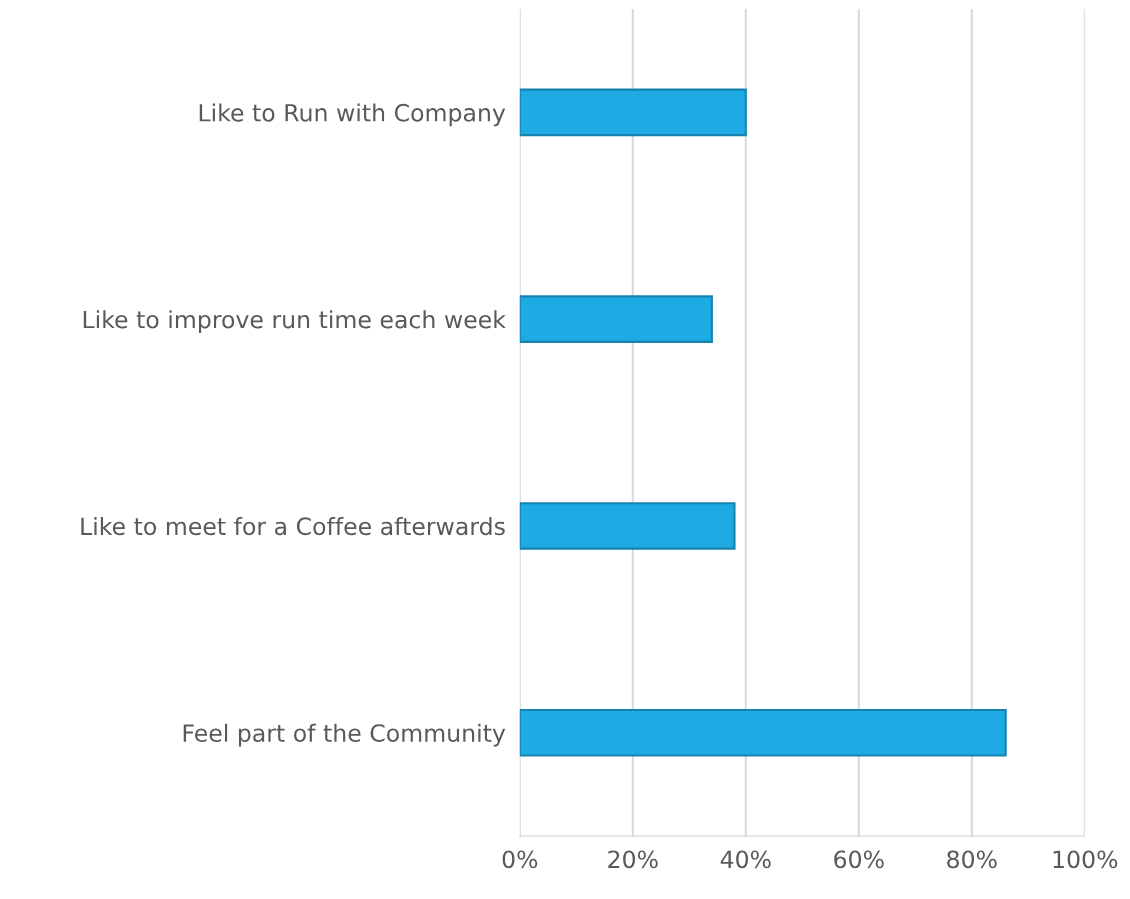 The height and width of the screenshot is (899, 1130). Describe the element at coordinates (745, 859) in the screenshot. I see `x-tick-label: 40%` at that location.